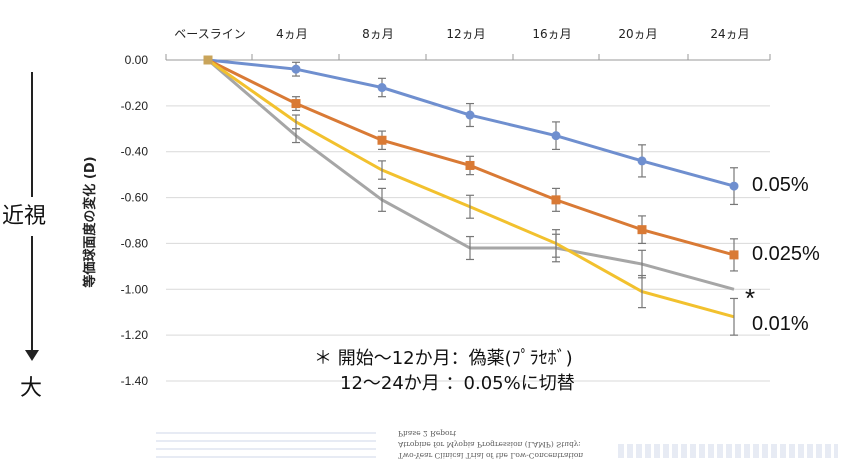 Image resolution: width=856 pixels, height=472 pixels. What do you see at coordinates (135, 289) in the screenshot?
I see `y-tick-label: -1.00` at bounding box center [135, 289].